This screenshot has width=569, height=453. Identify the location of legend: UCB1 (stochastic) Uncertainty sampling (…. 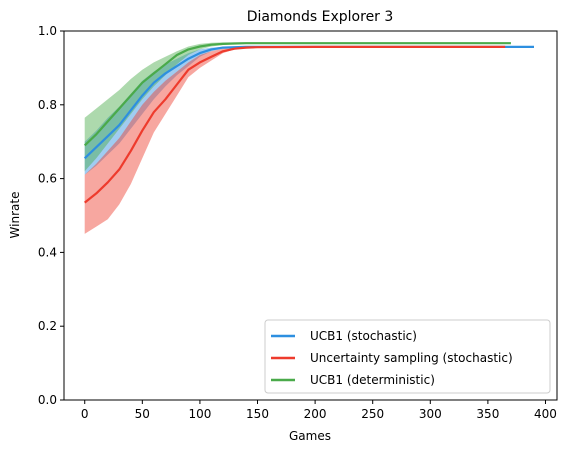
(407, 356).